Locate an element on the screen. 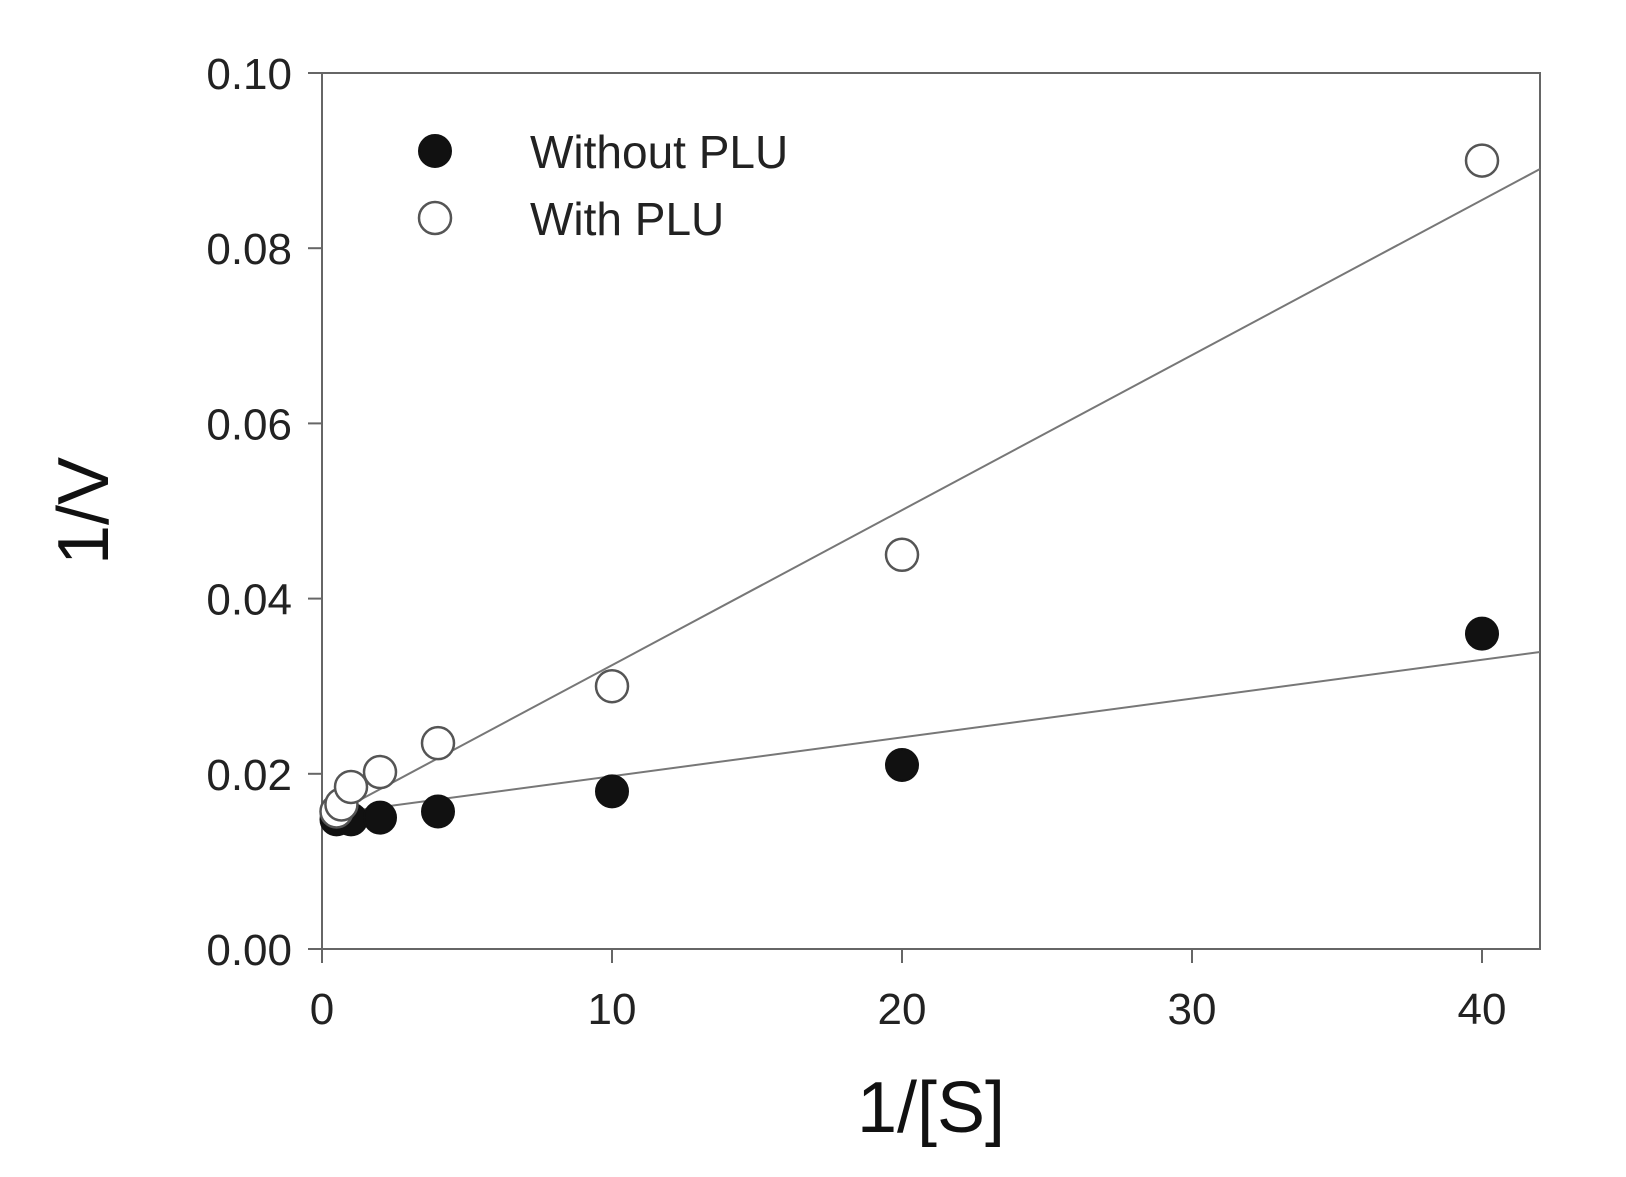 The width and height of the screenshot is (1626, 1177). legend-label-with-plu: With PLU is located at coordinates (627, 219).